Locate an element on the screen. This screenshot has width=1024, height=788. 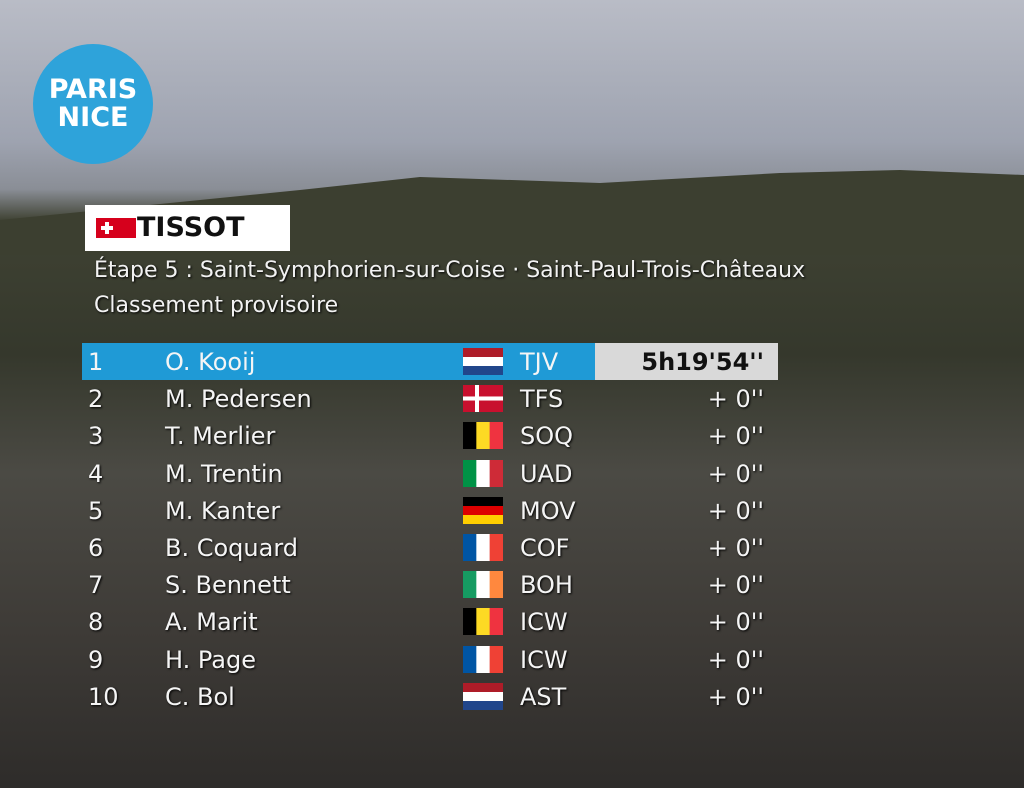
team-code: COF is located at coordinates (545, 548).